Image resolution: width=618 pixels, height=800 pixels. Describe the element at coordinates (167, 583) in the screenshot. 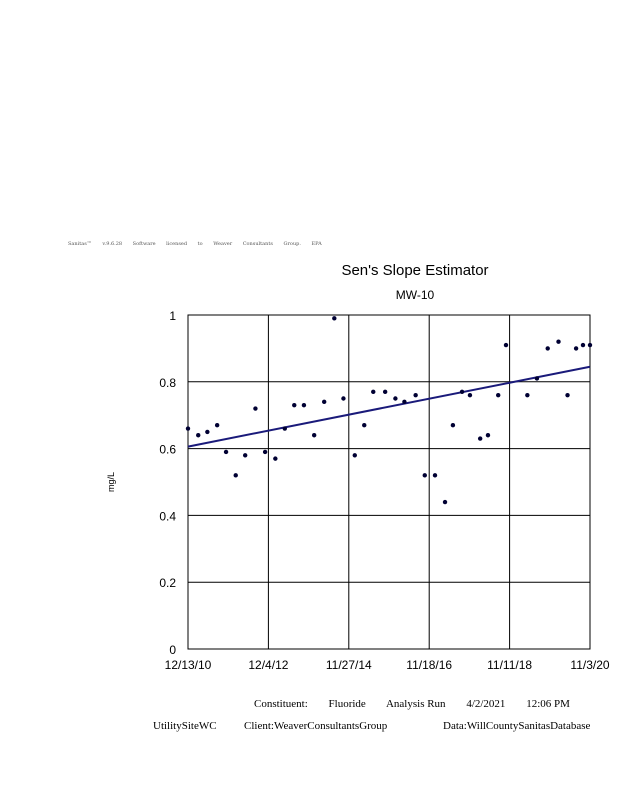

I see `y-tick-label: 0.2` at that location.